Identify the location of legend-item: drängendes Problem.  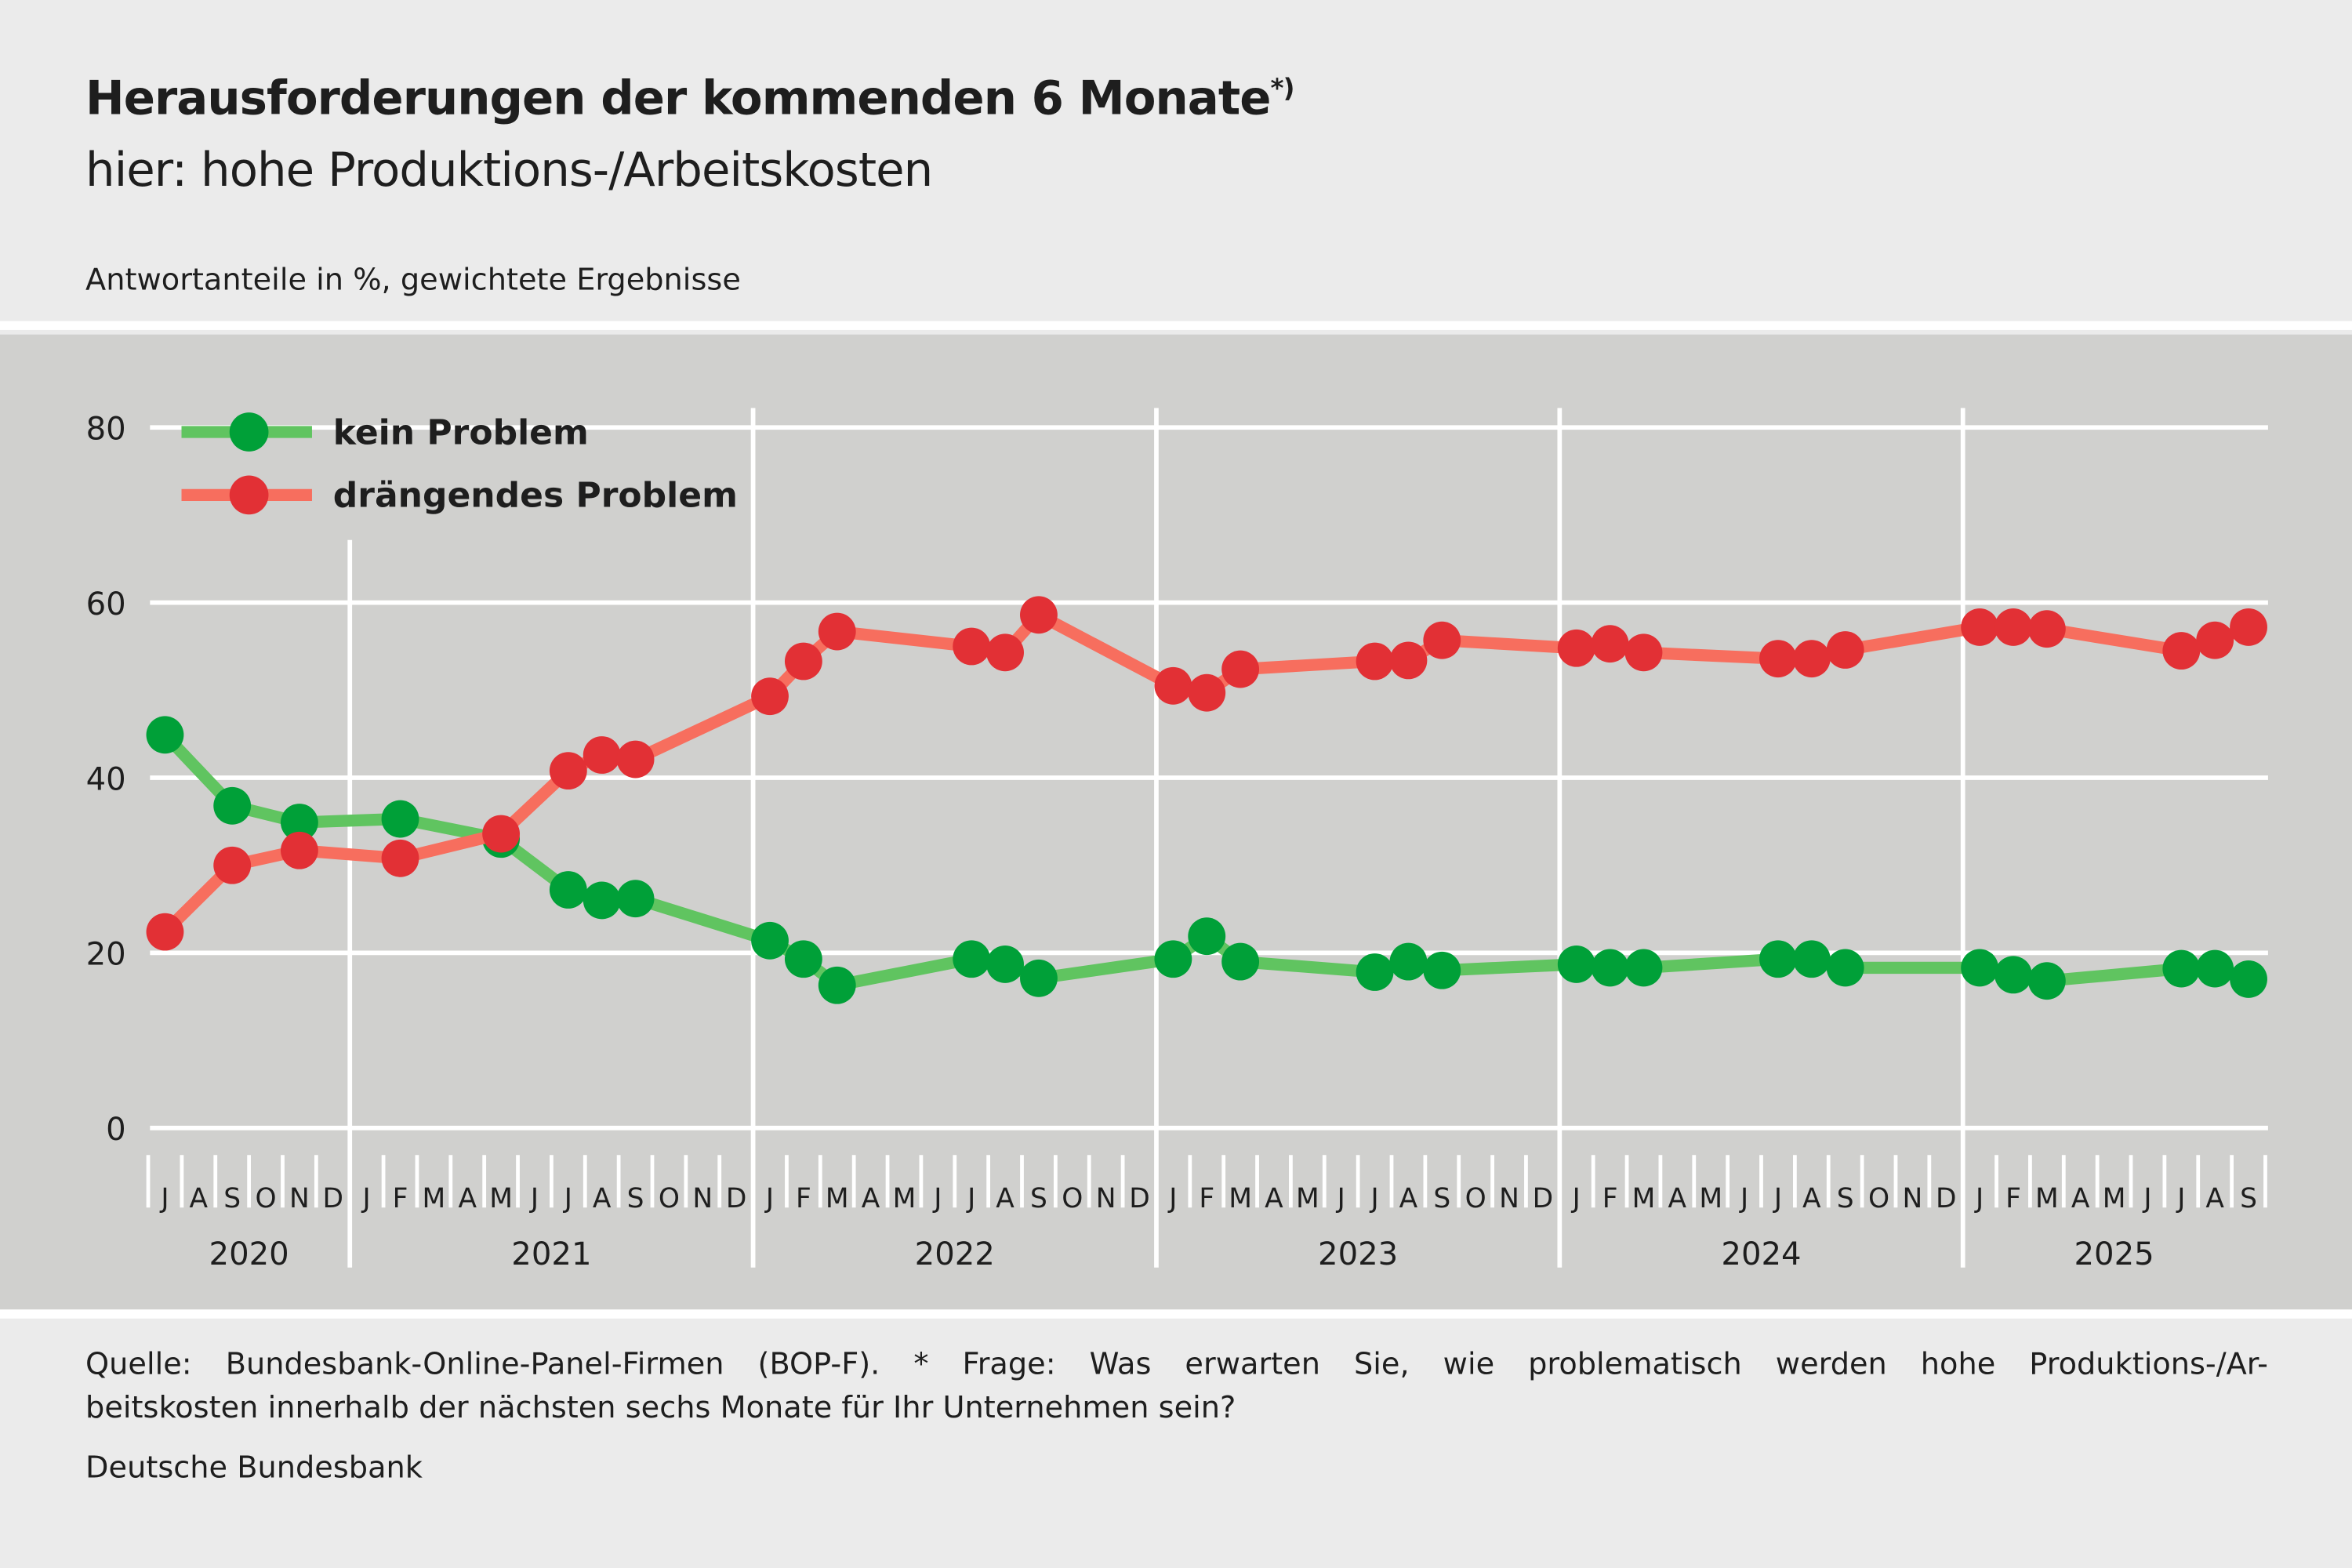
(460, 495).